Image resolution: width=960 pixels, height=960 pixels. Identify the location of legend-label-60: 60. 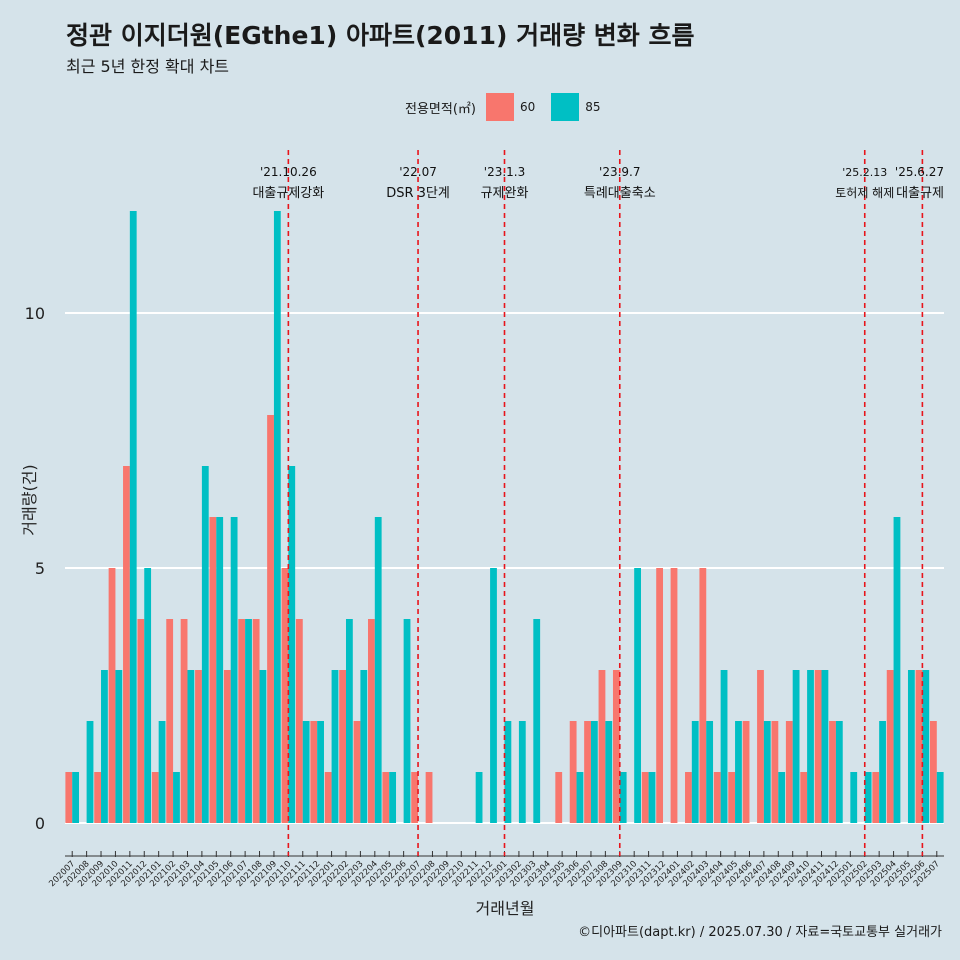
(527, 107).